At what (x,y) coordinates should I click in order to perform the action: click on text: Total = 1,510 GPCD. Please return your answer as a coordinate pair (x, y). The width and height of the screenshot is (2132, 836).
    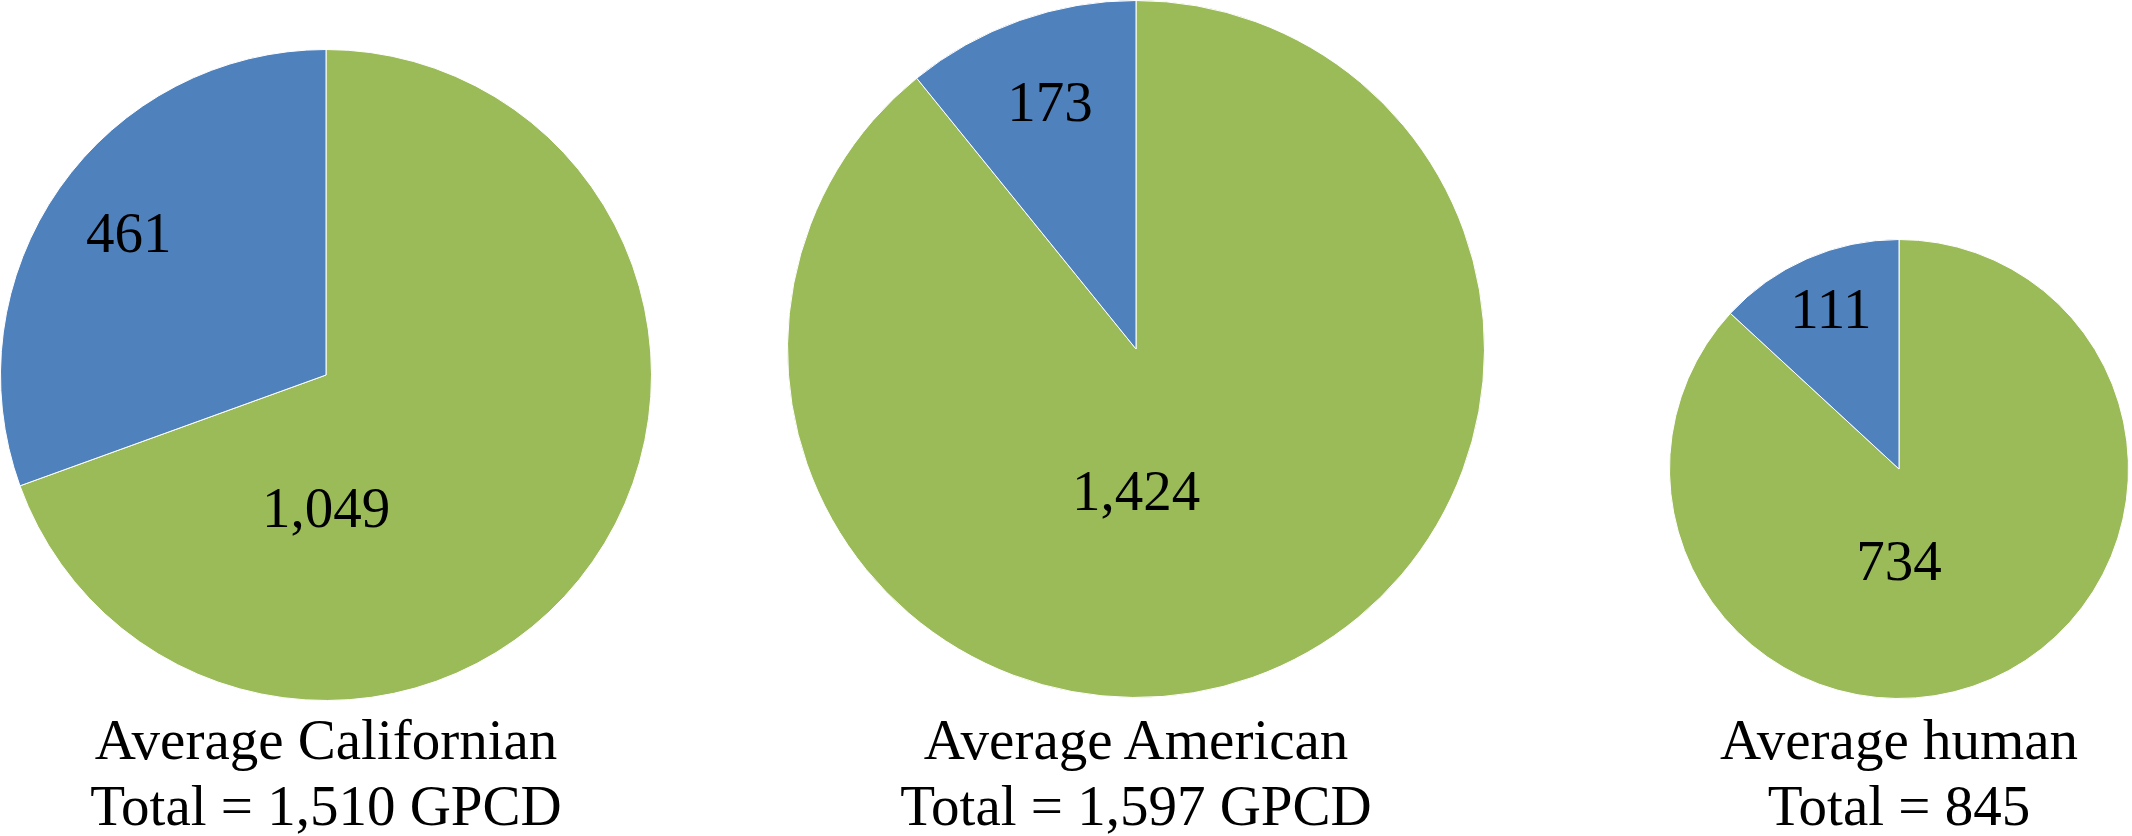
    Looking at the image, I should click on (326, 804).